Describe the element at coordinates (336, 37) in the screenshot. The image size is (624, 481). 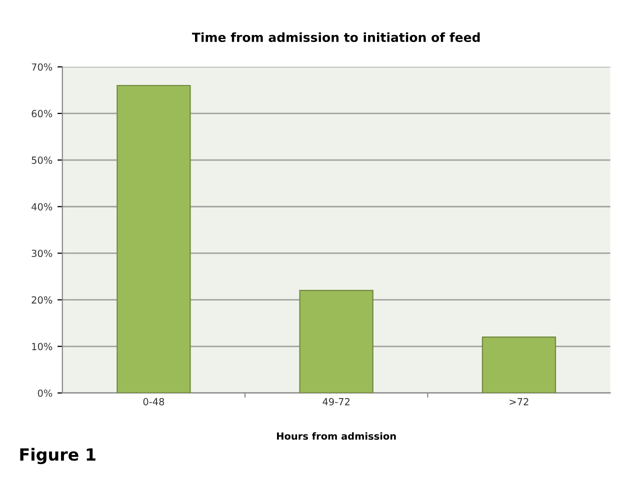
I see `chart-title: Time from admission to initiation of feed` at that location.